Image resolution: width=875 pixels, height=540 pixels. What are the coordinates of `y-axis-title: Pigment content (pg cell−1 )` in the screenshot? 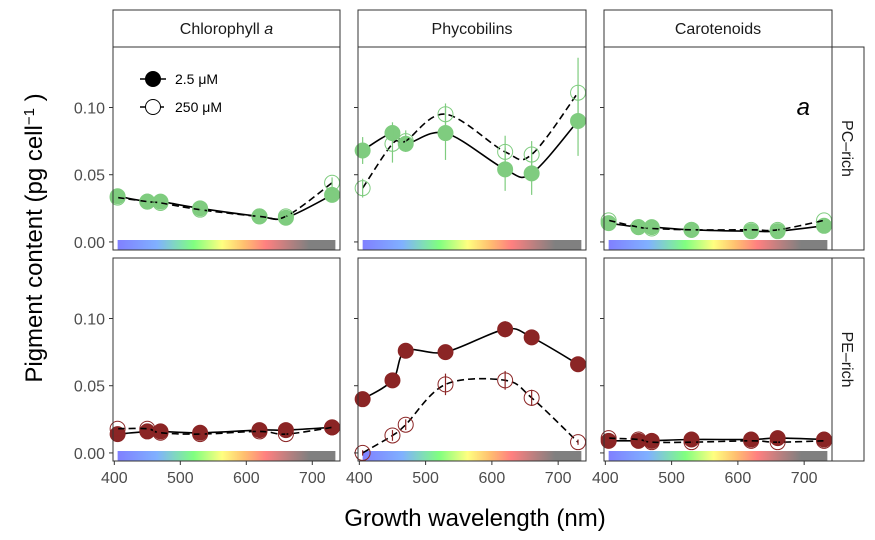 It's located at (35, 237).